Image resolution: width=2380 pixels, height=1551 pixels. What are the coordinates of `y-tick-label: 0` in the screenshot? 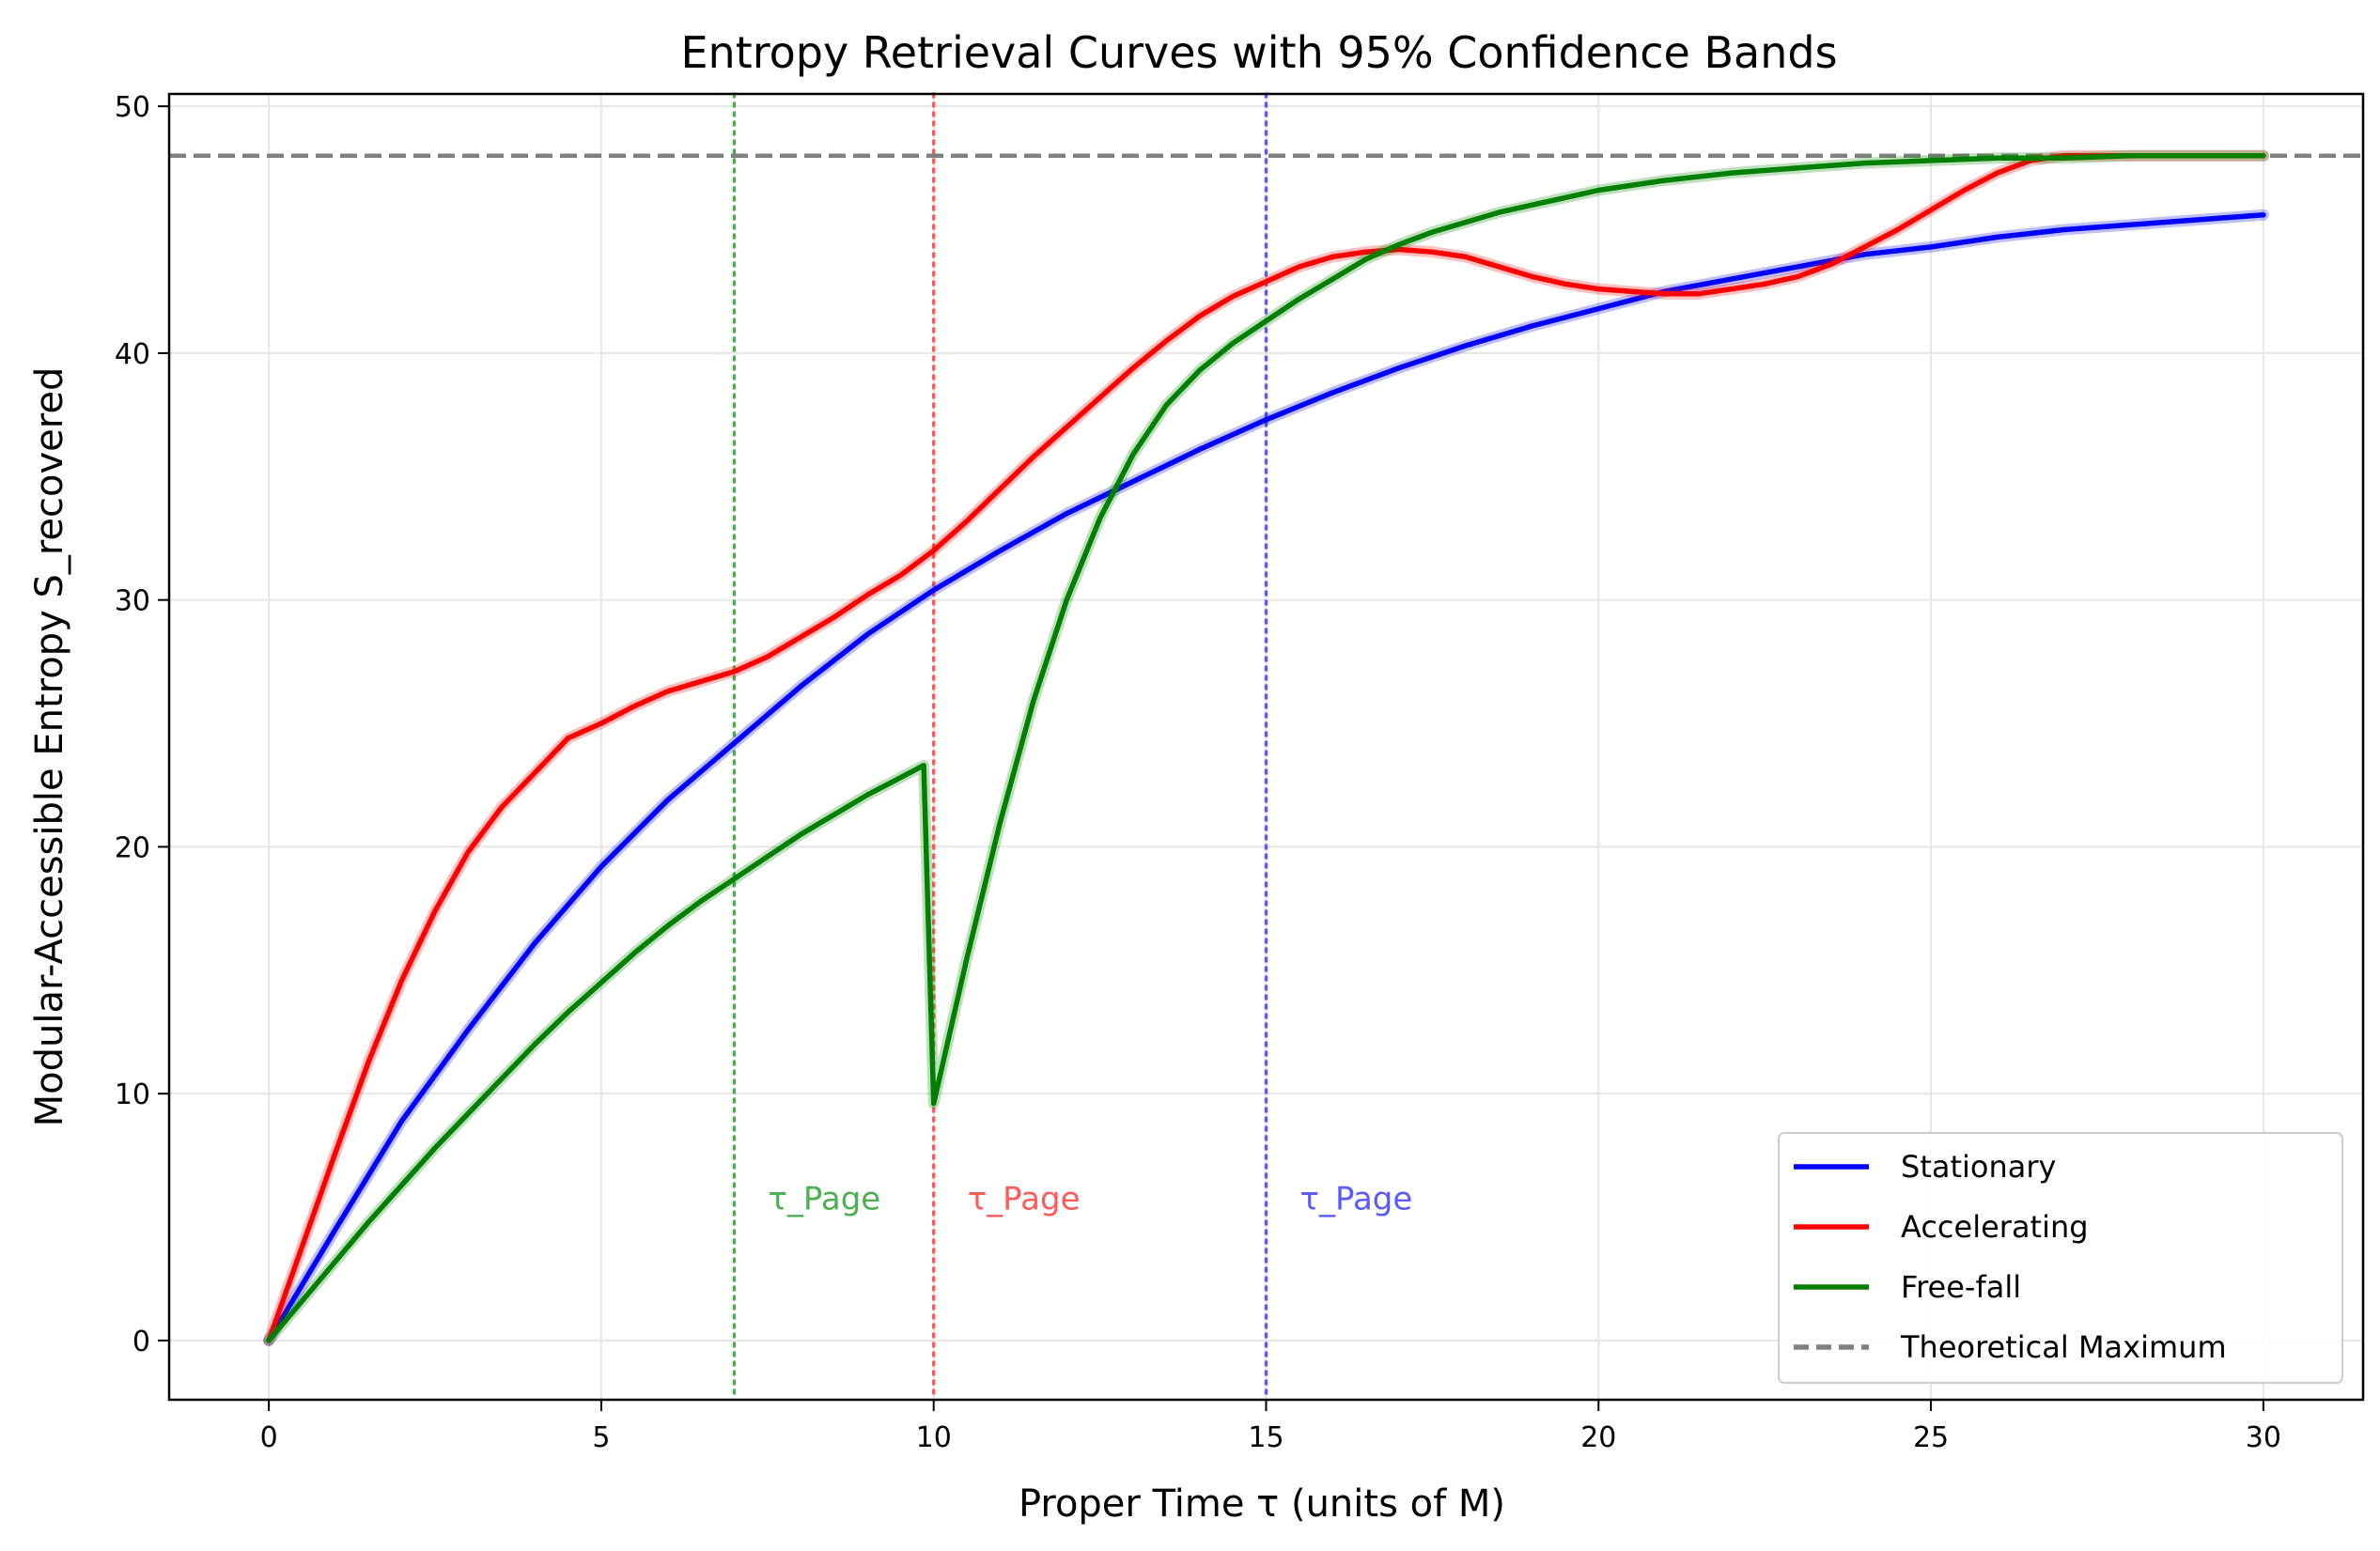 It's located at (141, 1342).